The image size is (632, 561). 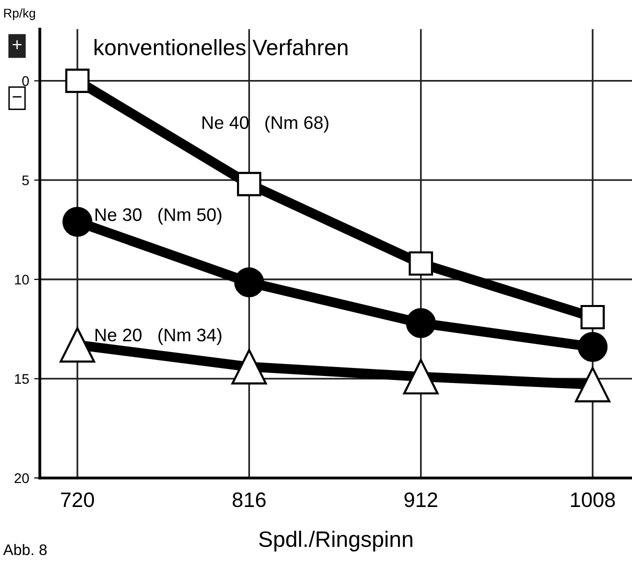 What do you see at coordinates (221, 47) in the screenshot?
I see `annotation: konventionelles Verfahren` at bounding box center [221, 47].